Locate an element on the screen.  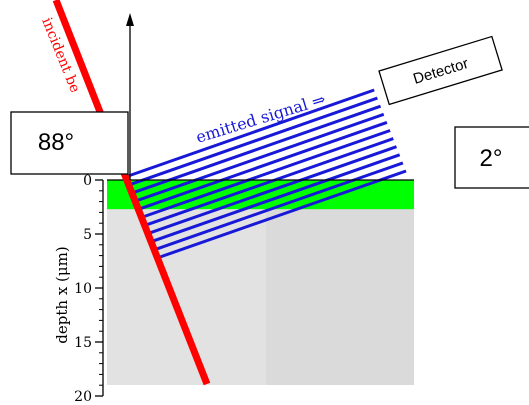
depth-axis-label: depth x (μm) is located at coordinates (62, 294).